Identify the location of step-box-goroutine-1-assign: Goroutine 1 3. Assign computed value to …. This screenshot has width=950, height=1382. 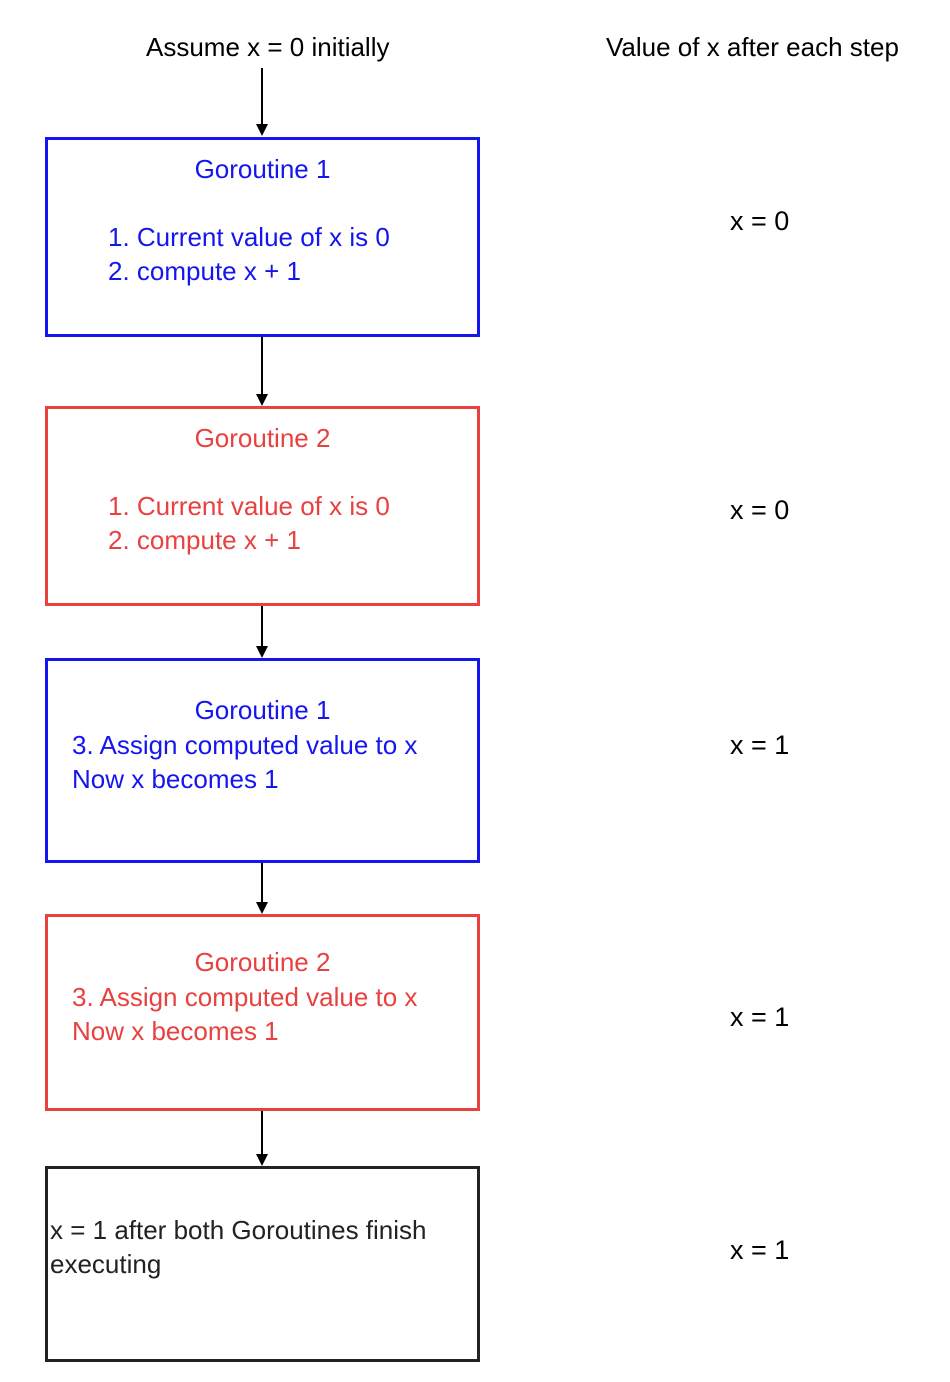
(262, 760).